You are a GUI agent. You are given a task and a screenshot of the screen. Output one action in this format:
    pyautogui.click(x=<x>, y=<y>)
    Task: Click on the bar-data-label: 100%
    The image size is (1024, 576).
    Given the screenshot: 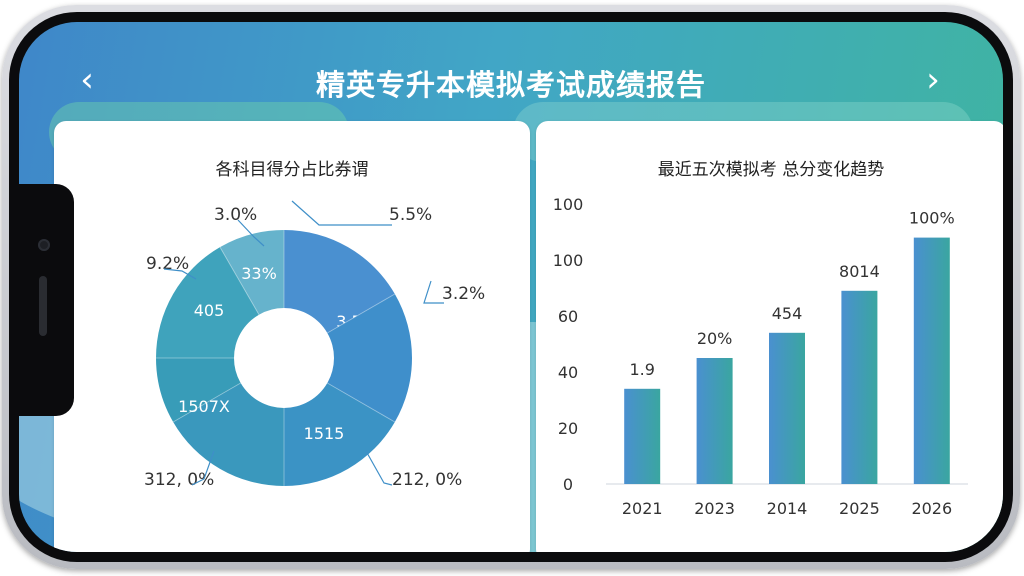 What is the action you would take?
    pyautogui.click(x=932, y=218)
    